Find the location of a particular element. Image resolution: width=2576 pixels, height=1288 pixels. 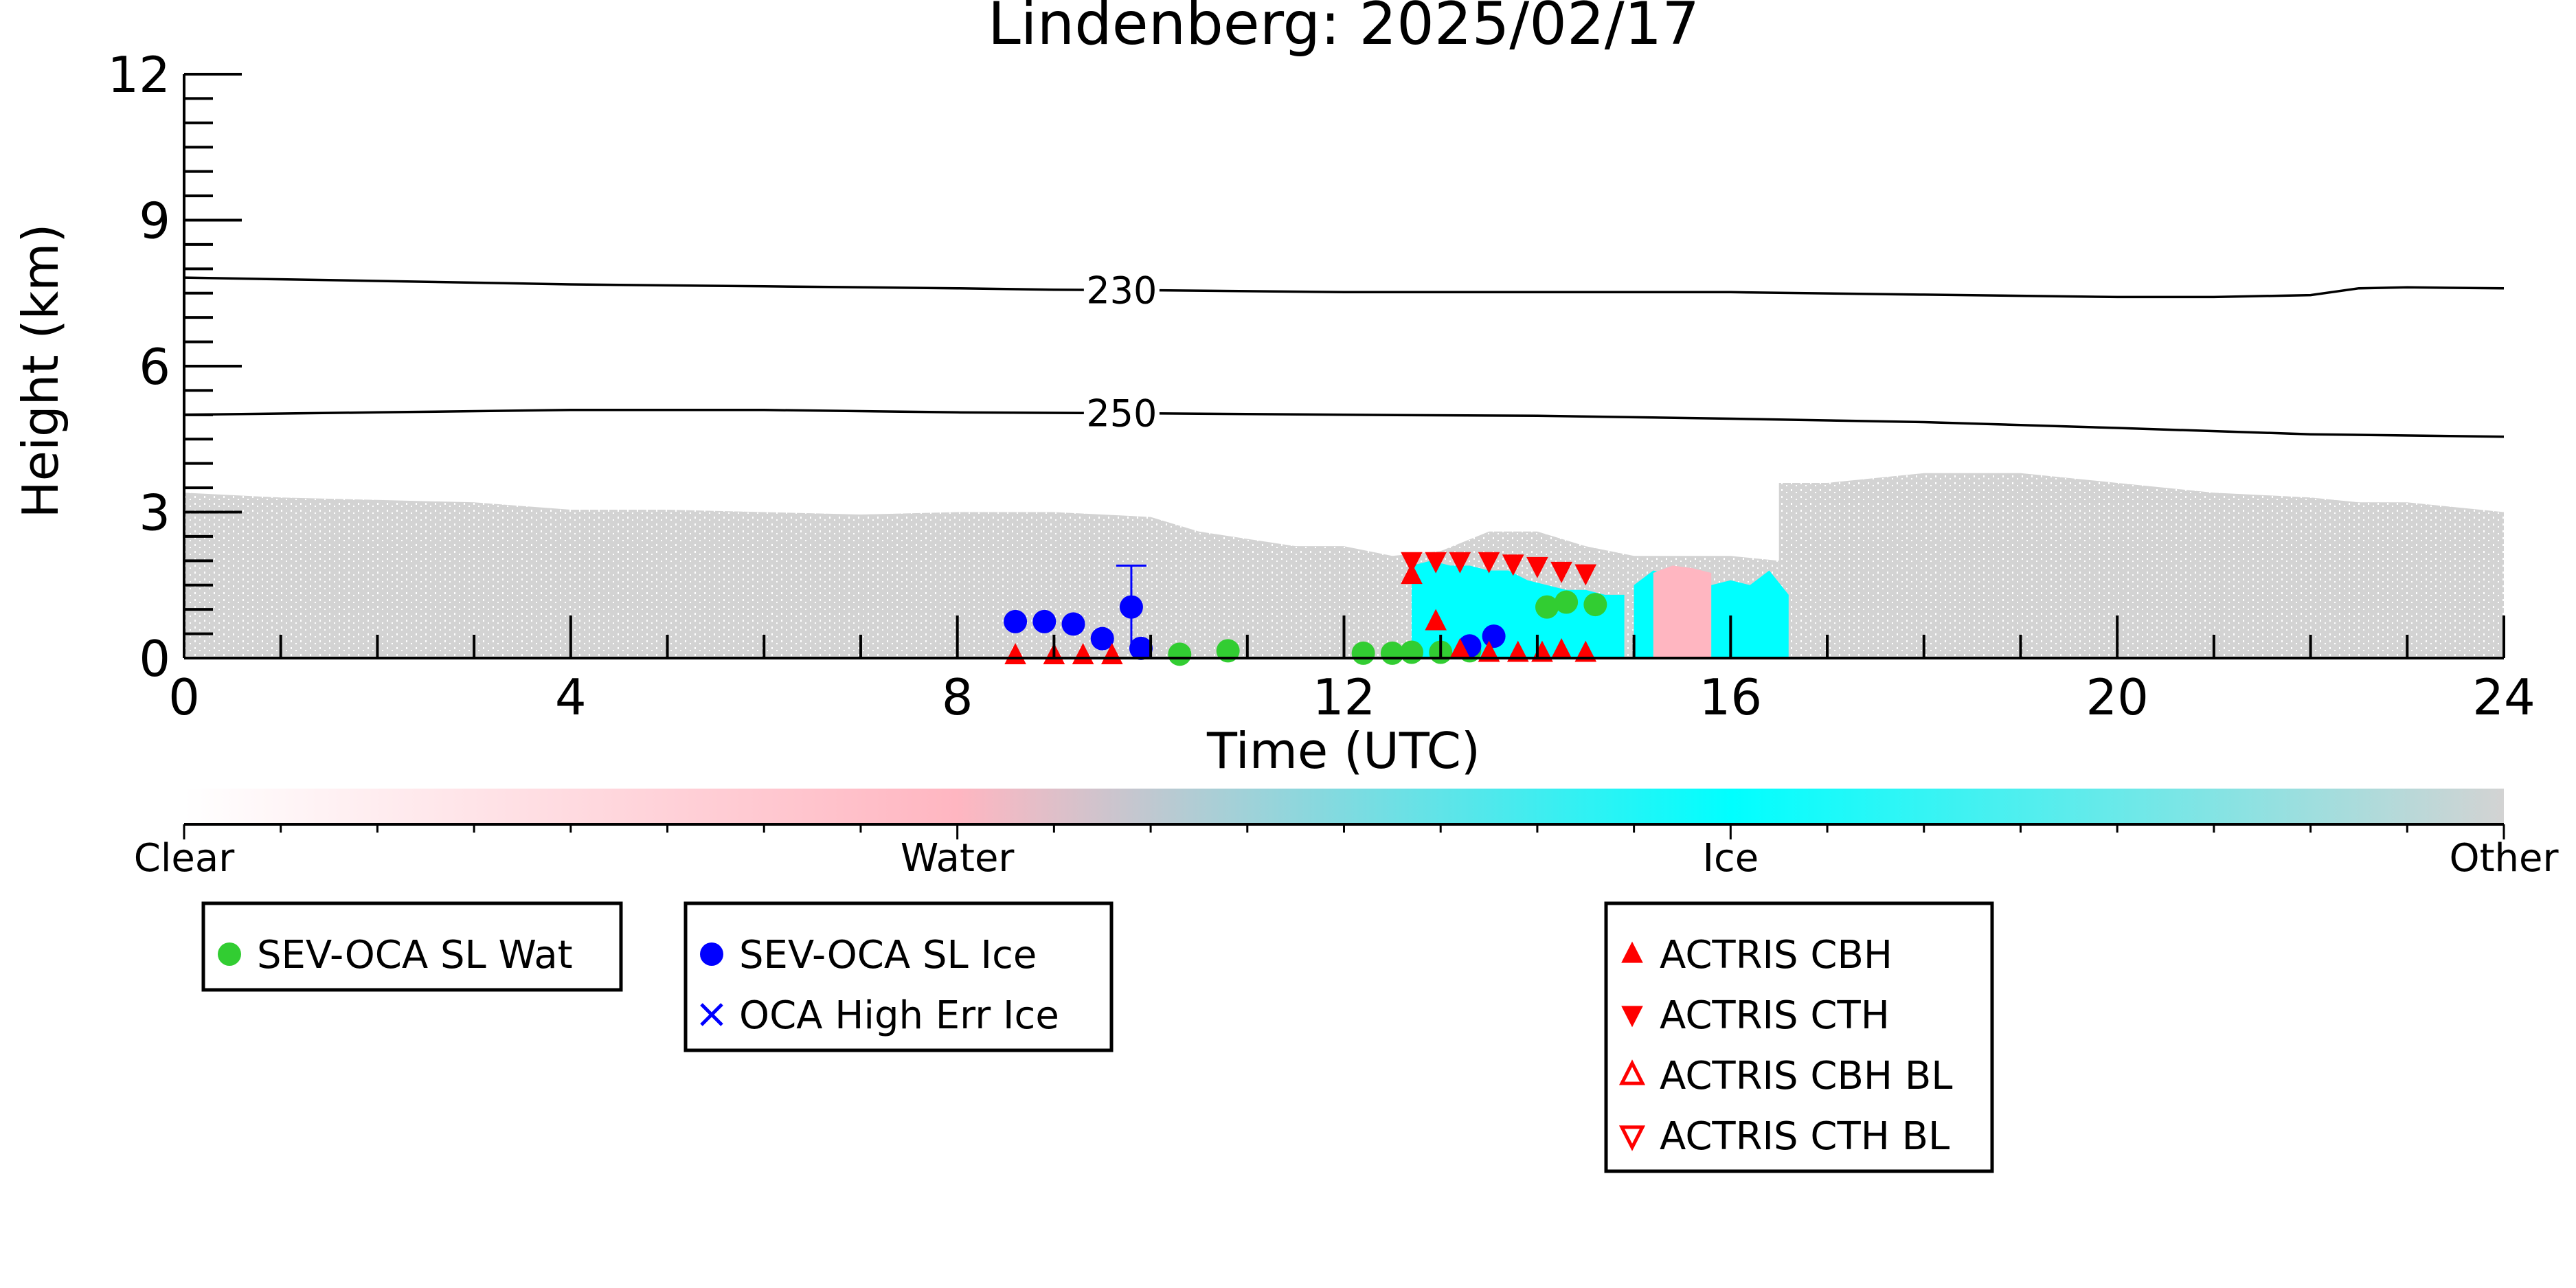

x-tick-label: 0 is located at coordinates (184, 697).